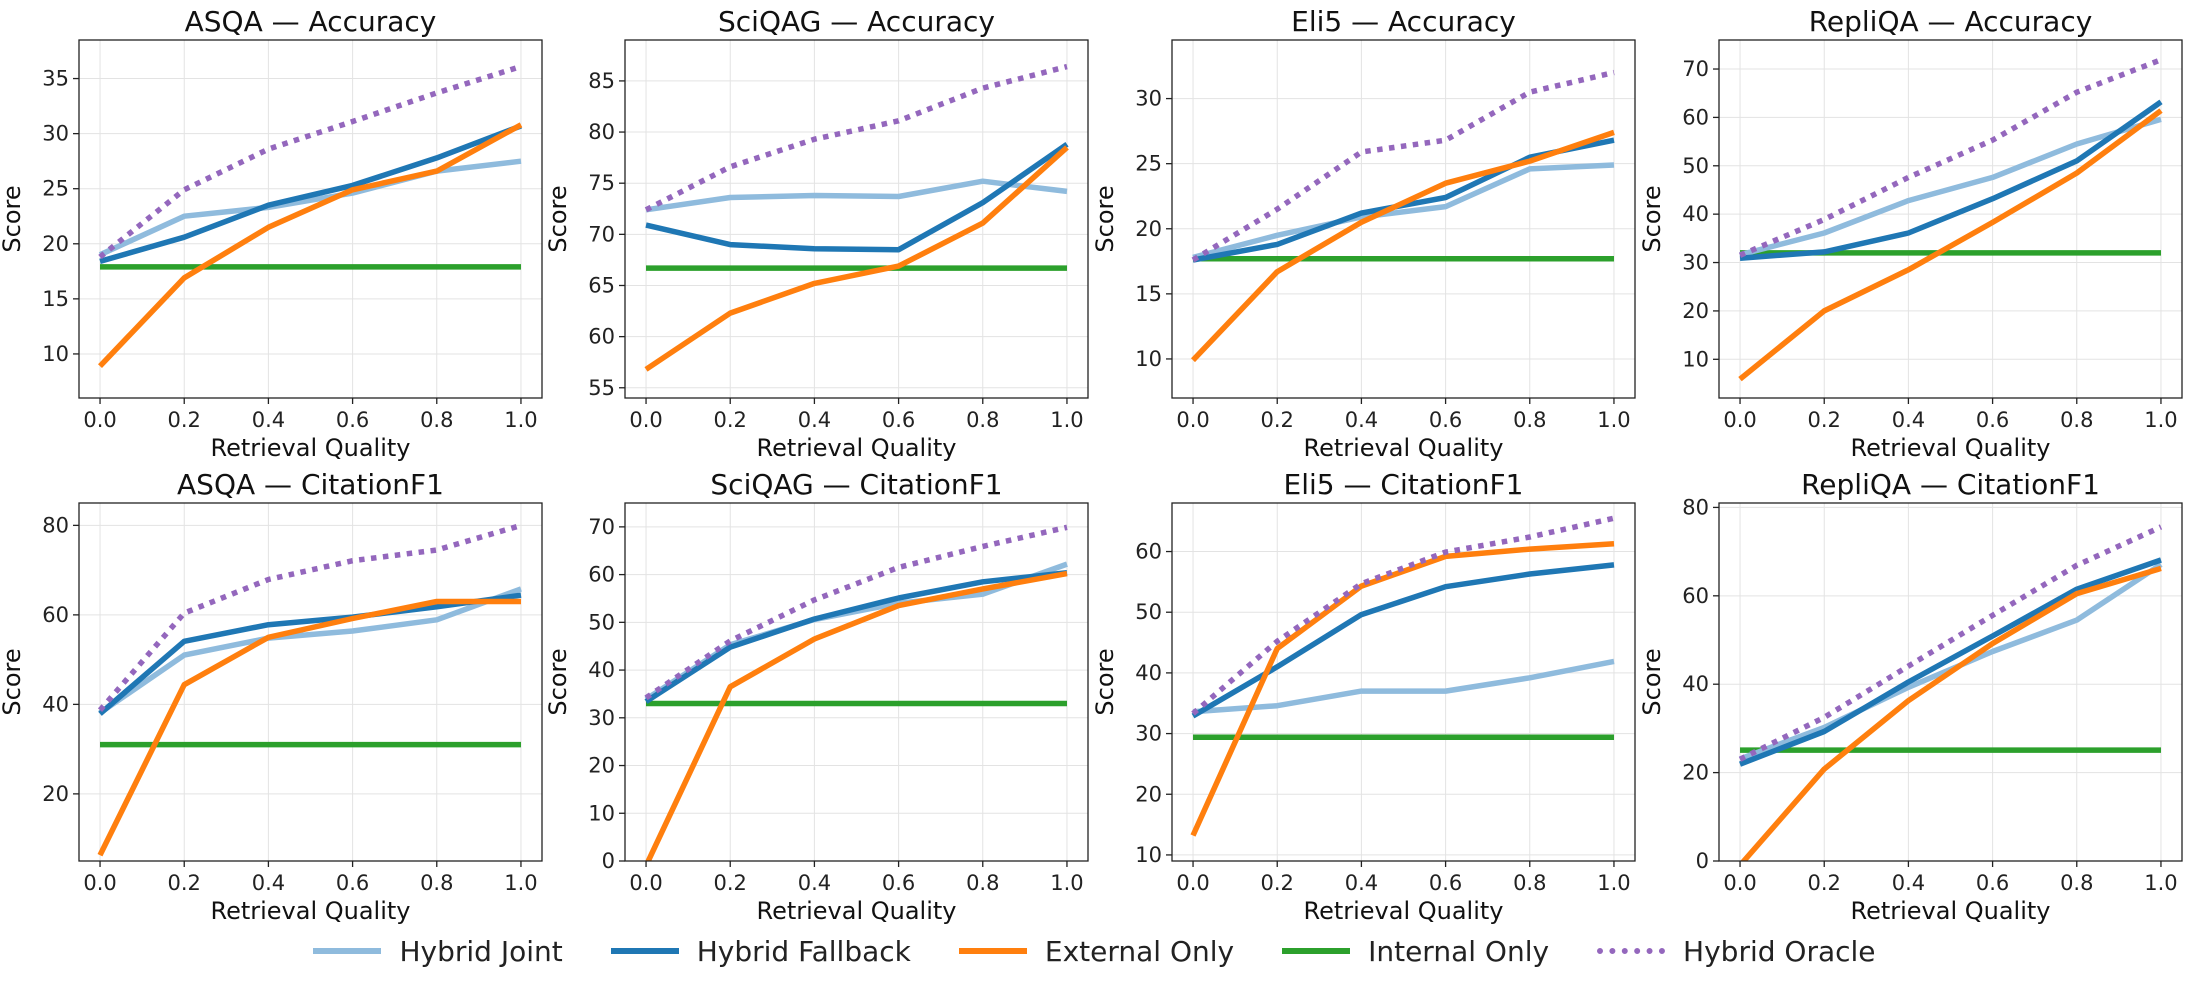 This screenshot has height=991, width=2189. I want to click on legend-swatch-hybrid-joint, so click(347, 951).